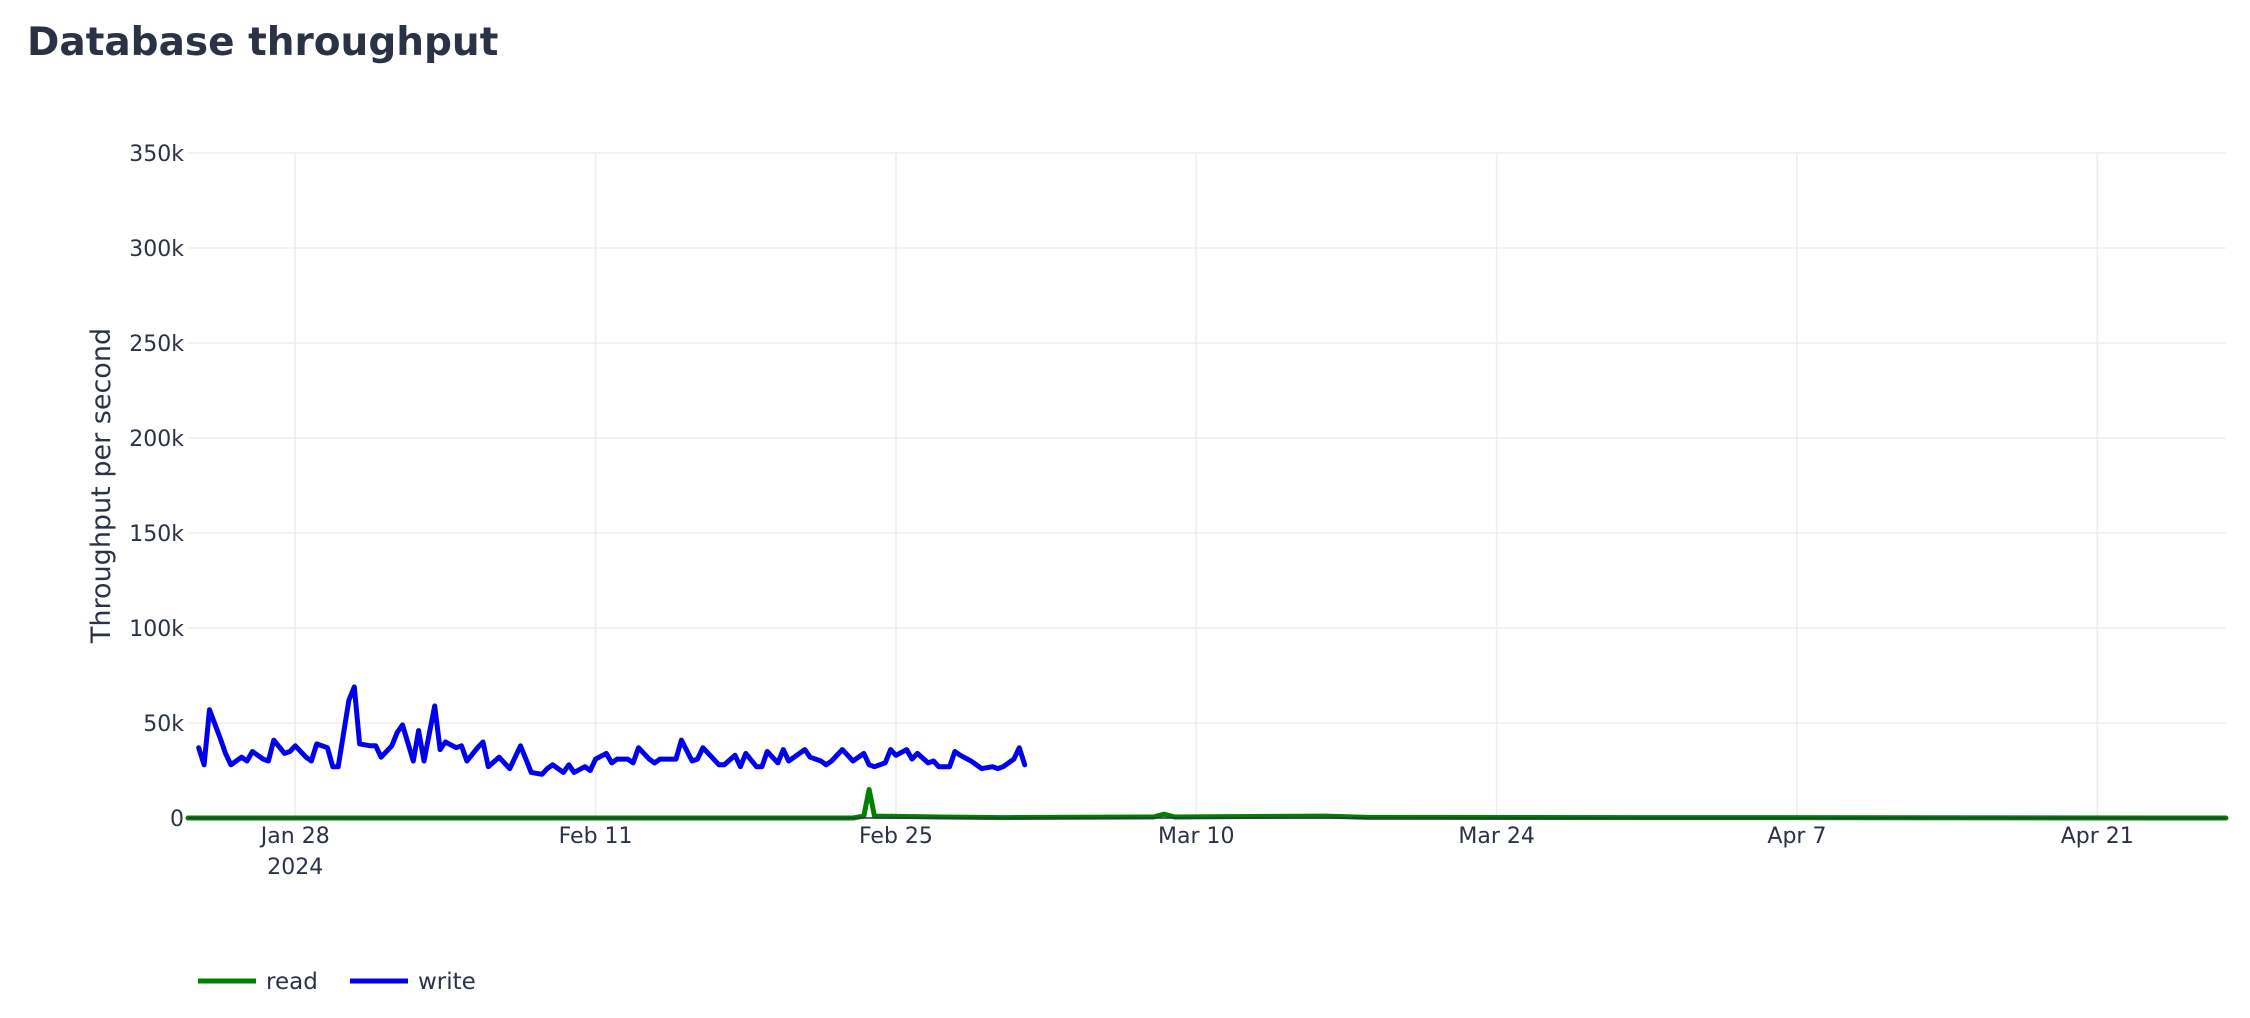  Describe the element at coordinates (263, 42) in the screenshot. I see `chart-title: Database throughput` at that location.